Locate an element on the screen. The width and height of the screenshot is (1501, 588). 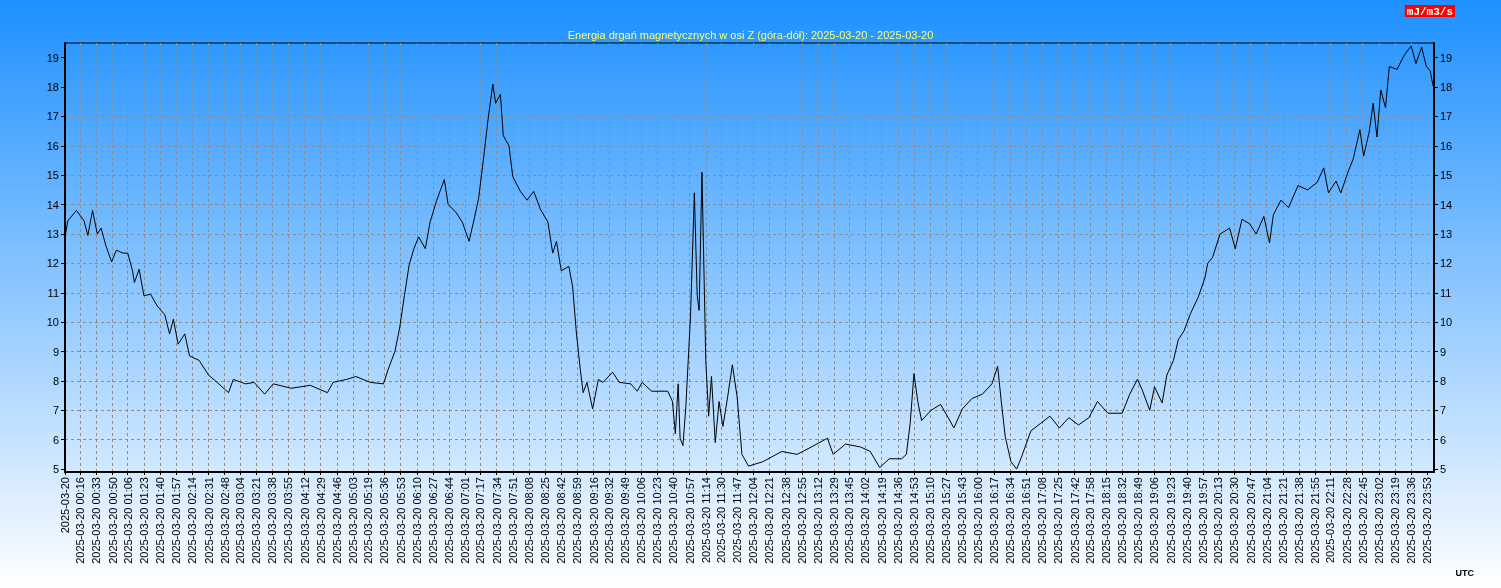
x-tick-label: 2025-03-20 14:19 is located at coordinates (881, 520).